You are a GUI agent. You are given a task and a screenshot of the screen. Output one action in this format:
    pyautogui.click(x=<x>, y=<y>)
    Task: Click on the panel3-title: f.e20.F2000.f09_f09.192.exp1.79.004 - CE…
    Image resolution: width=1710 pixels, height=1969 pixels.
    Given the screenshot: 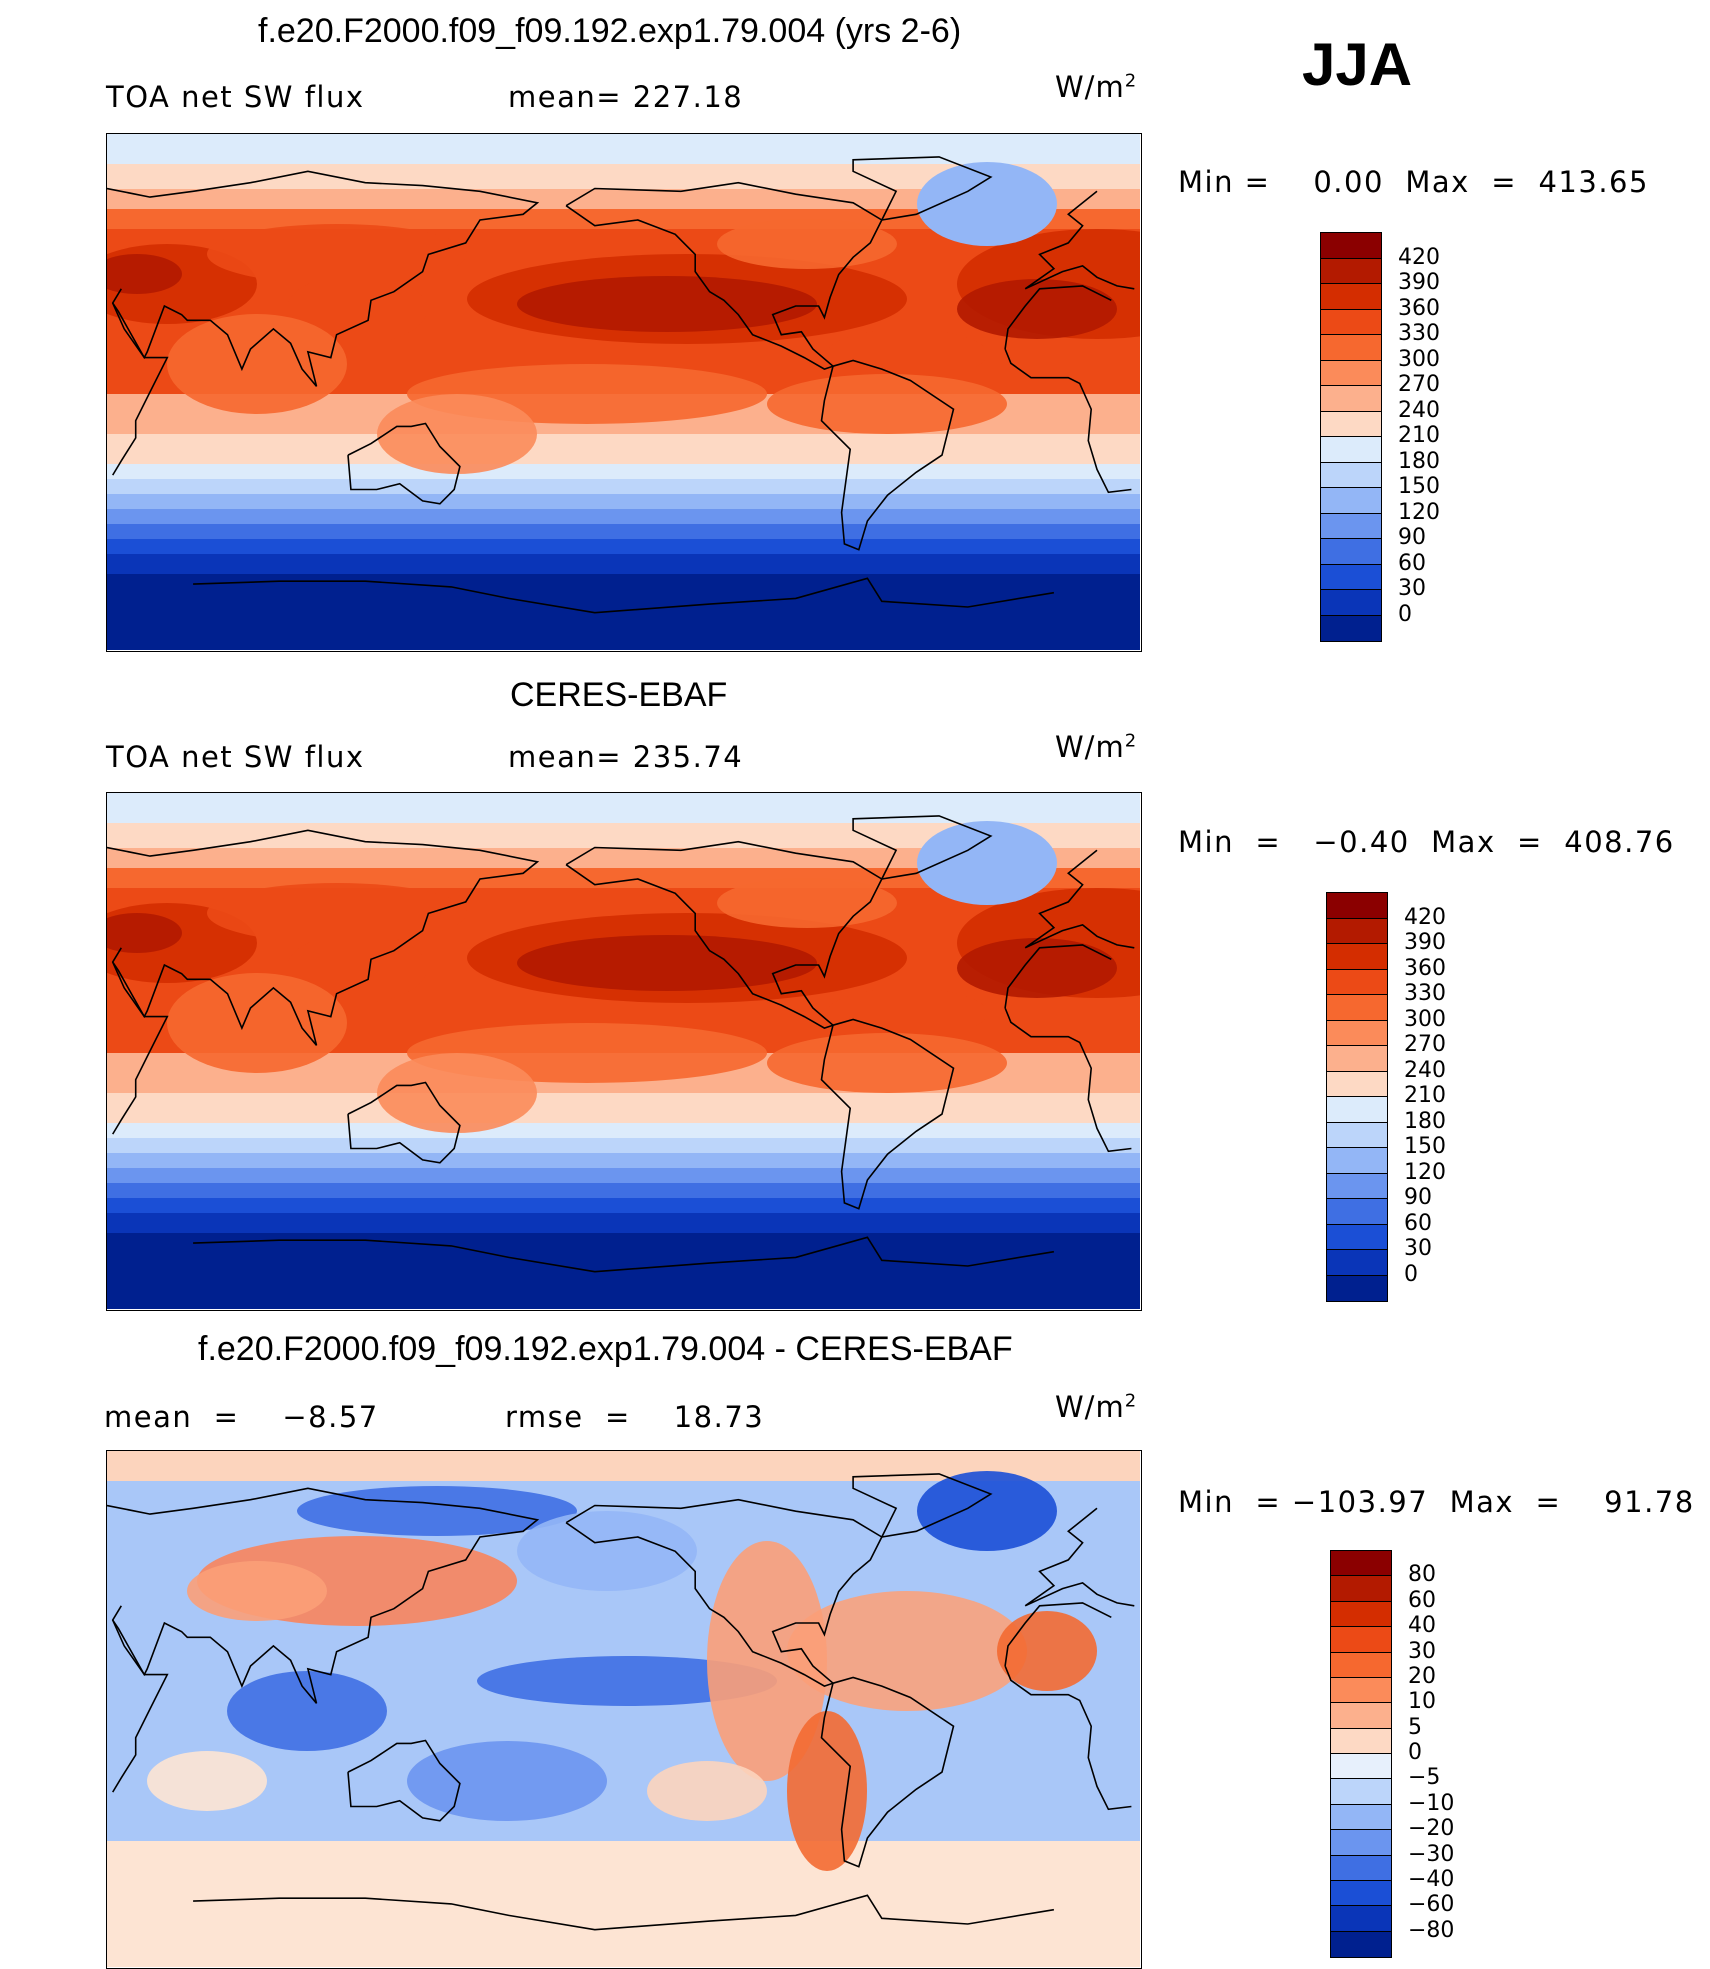 What is the action you would take?
    pyautogui.click(x=605, y=1349)
    